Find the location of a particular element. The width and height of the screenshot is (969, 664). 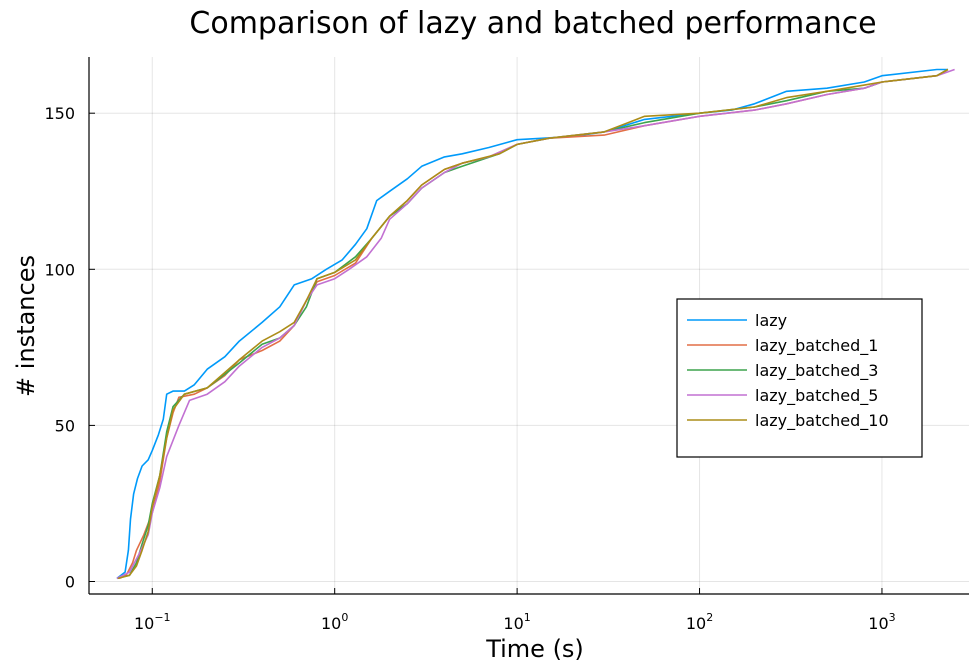

legend-label: lazy_batched_10 is located at coordinates (822, 421).